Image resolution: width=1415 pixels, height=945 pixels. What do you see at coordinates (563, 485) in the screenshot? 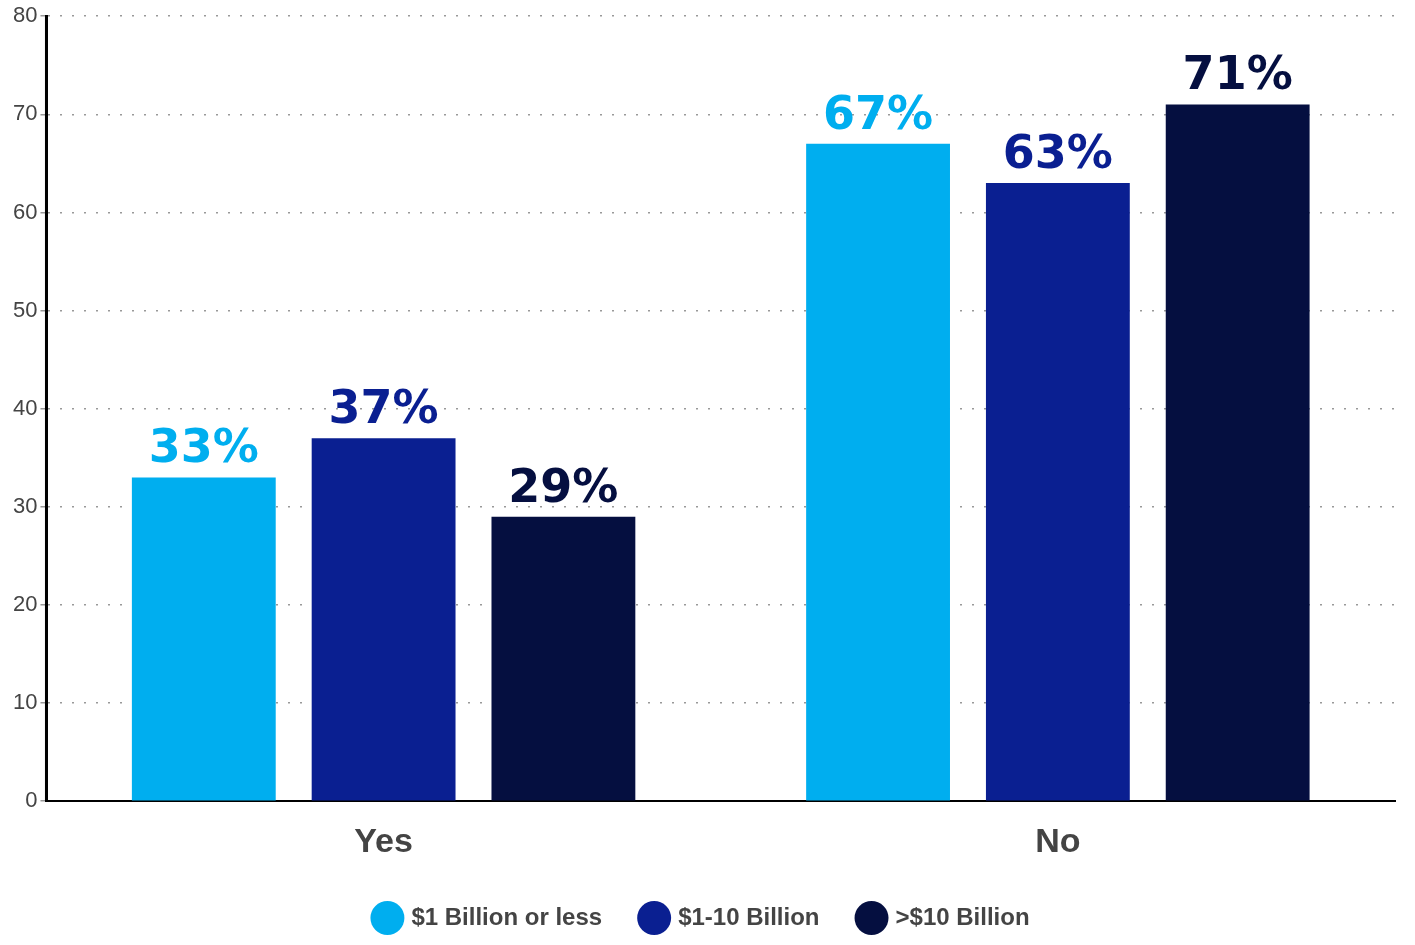
I see `data-label: 29%` at bounding box center [563, 485].